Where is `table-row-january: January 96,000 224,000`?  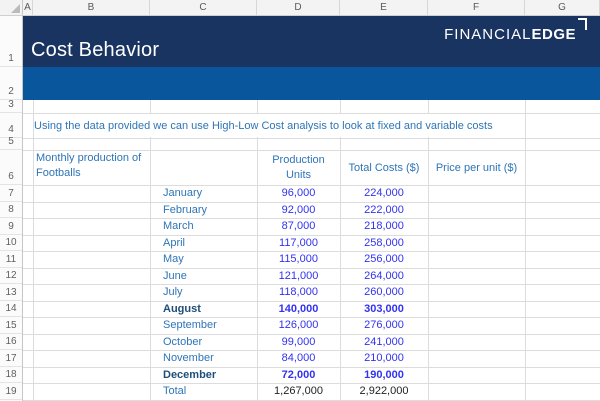 table-row-january: January 96,000 224,000 is located at coordinates (311, 193).